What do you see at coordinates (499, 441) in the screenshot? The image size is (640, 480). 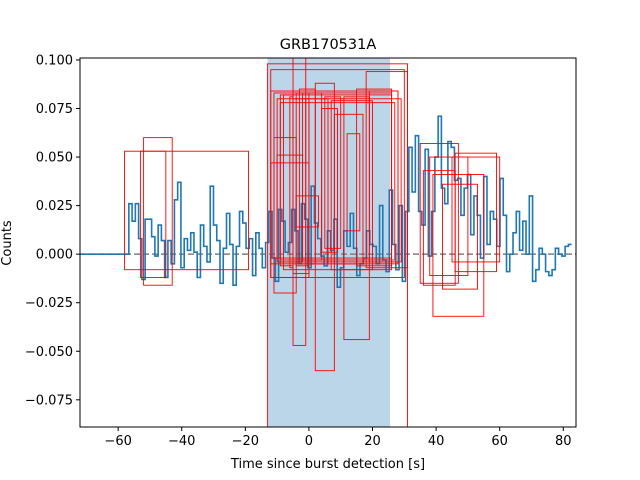 I see `x-tick-label: 60` at bounding box center [499, 441].